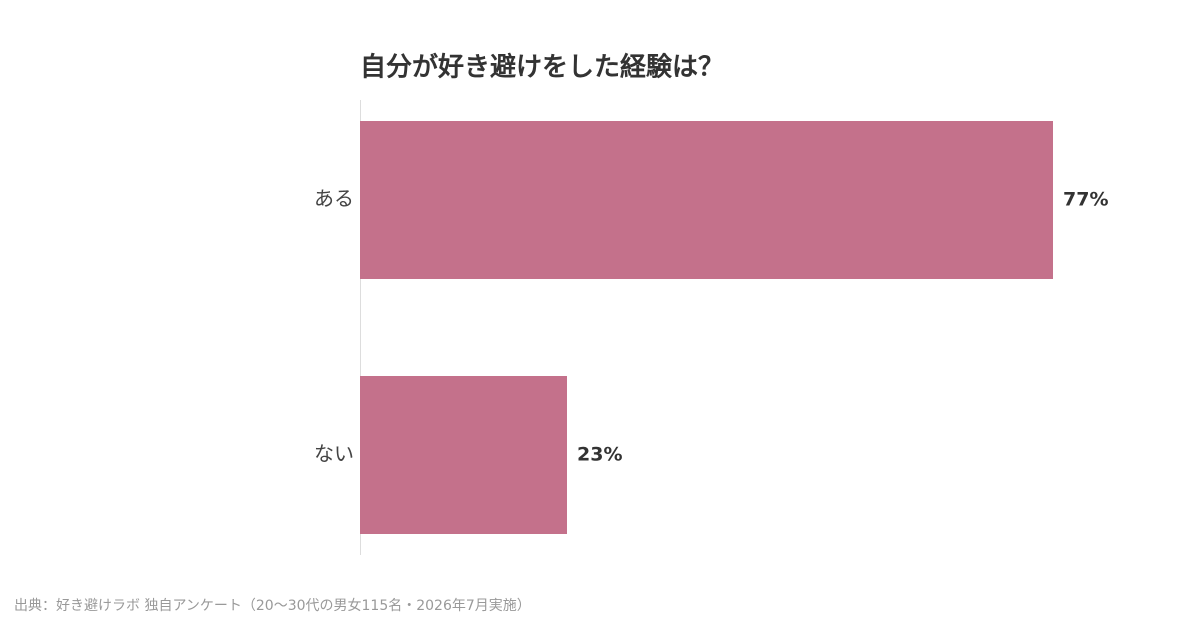 The image size is (1200, 630). I want to click on y-tick-label: ある, so click(334, 199).